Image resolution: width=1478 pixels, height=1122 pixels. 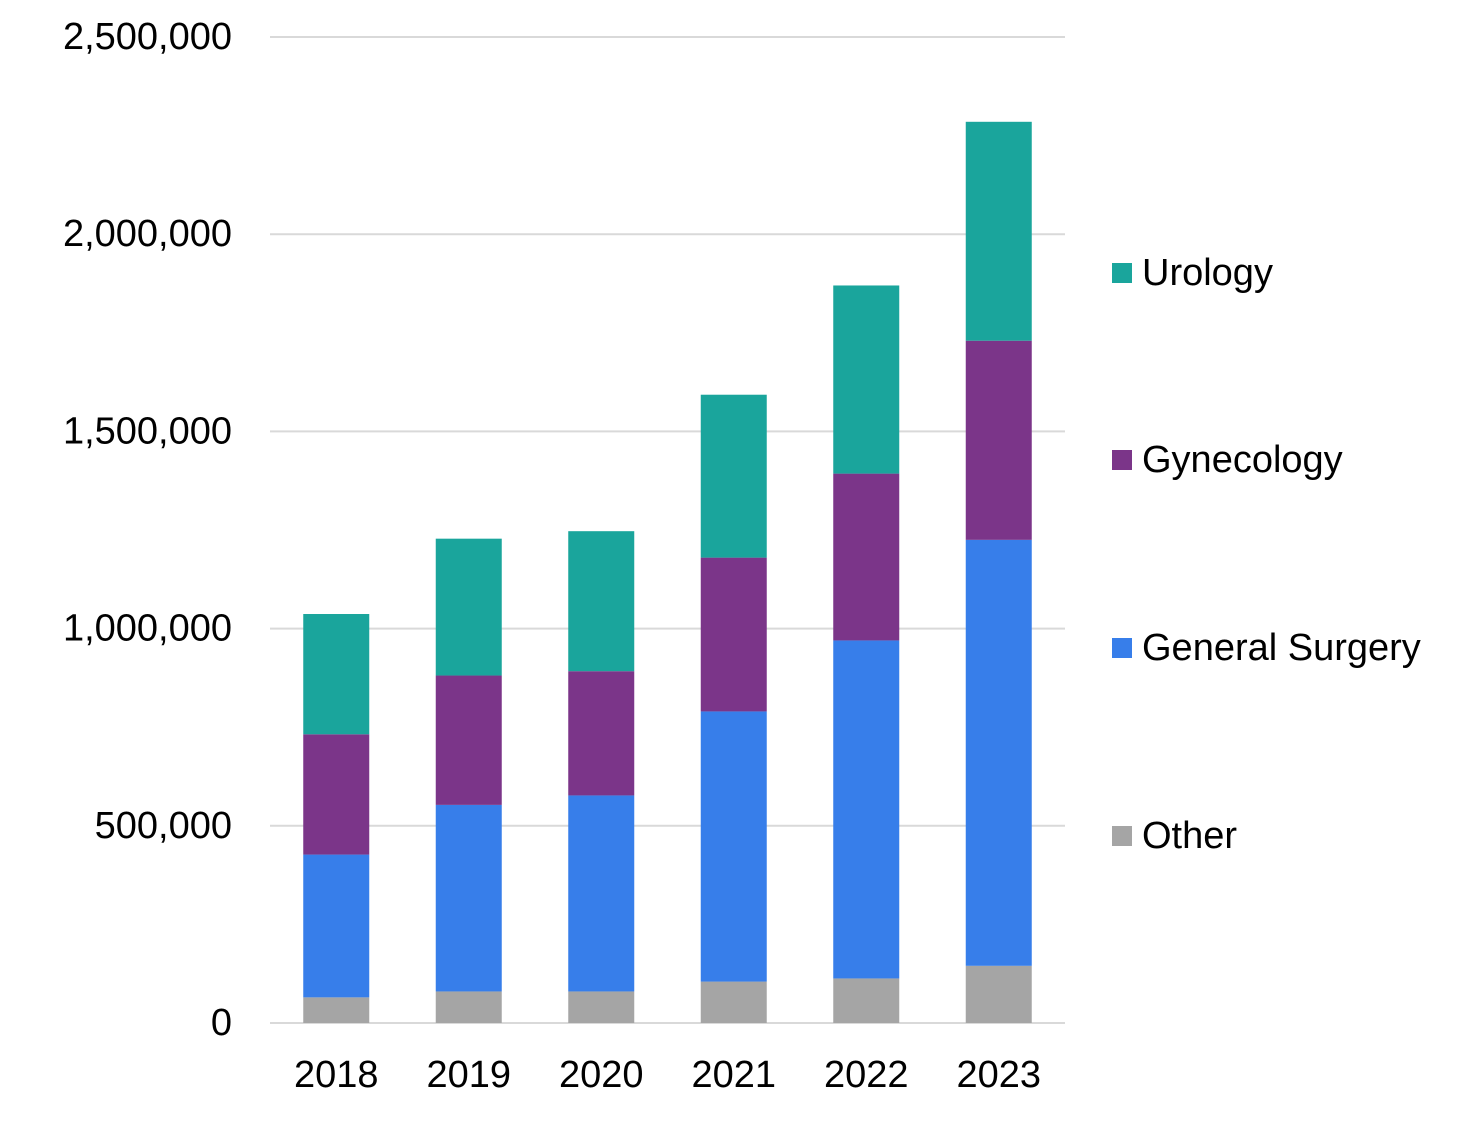 What do you see at coordinates (733, 476) in the screenshot?
I see `bar-urology-2021` at bounding box center [733, 476].